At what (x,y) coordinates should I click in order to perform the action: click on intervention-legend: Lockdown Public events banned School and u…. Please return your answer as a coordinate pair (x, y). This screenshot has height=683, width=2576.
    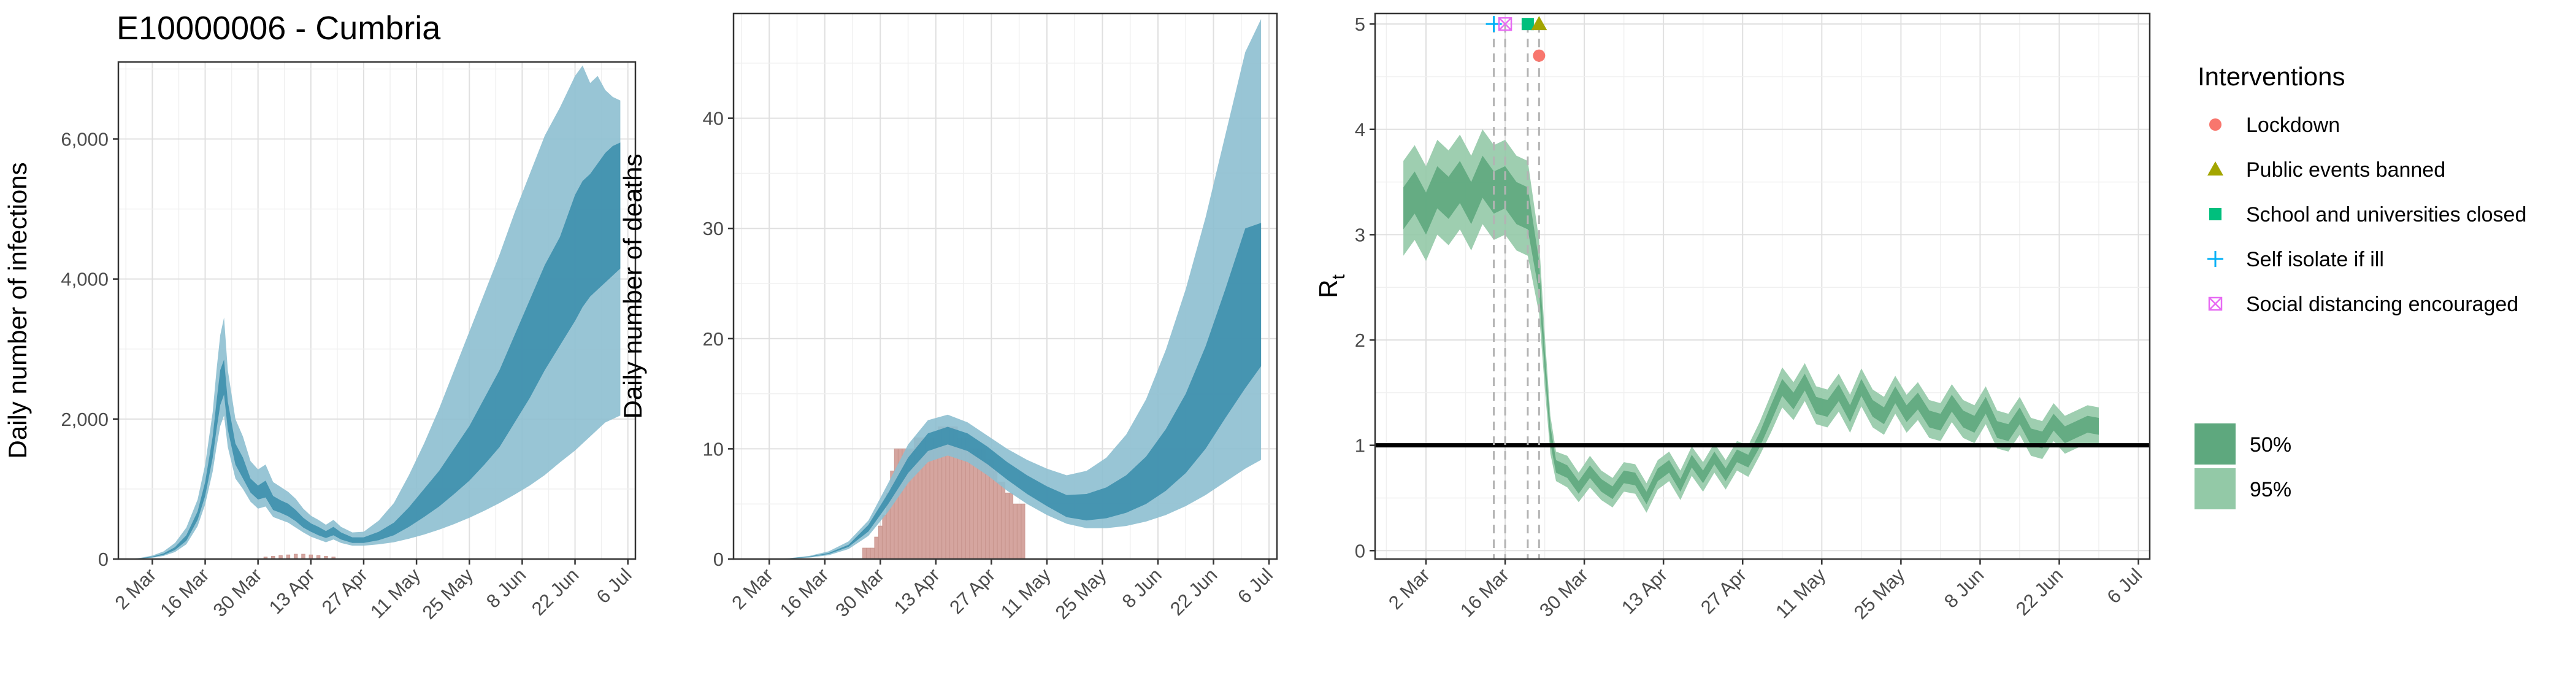
    Looking at the image, I should click on (2366, 215).